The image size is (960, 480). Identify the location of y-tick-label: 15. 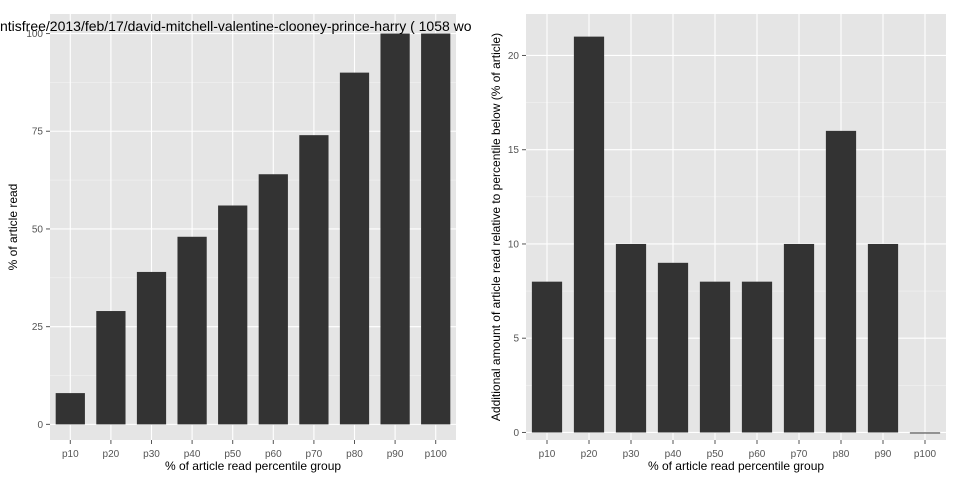
(514, 150).